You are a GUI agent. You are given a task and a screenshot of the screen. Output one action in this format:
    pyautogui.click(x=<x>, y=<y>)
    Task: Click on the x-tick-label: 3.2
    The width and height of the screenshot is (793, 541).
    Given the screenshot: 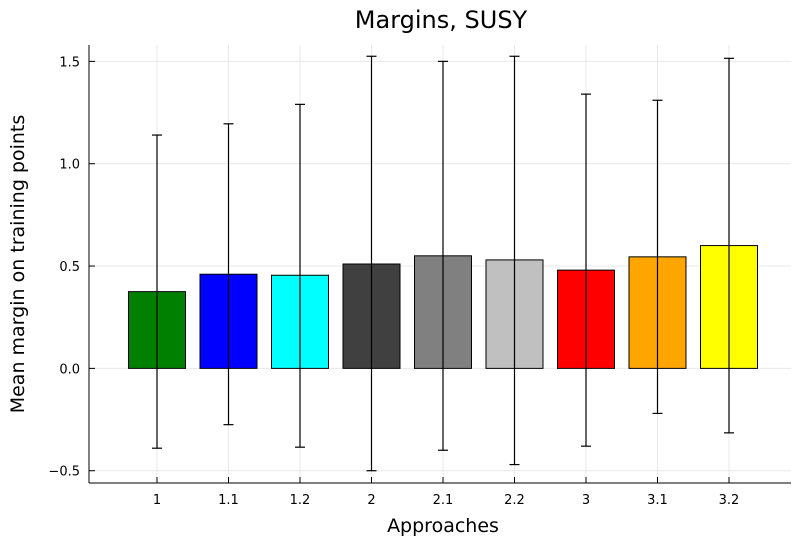 What is the action you would take?
    pyautogui.click(x=729, y=500)
    